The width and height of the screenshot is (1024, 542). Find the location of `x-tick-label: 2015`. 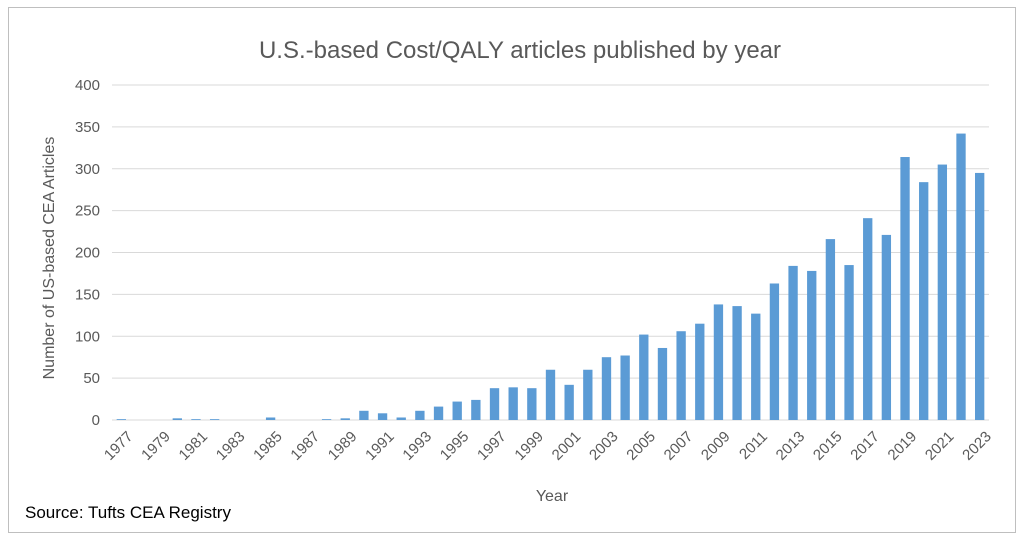

x-tick-label: 2015 is located at coordinates (828, 446).